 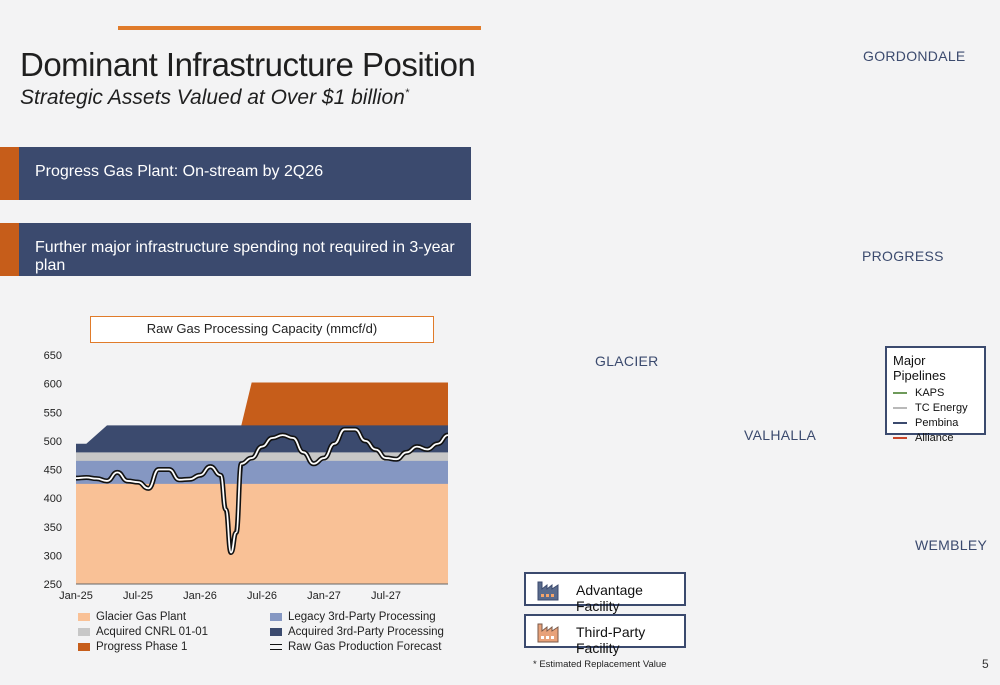 I want to click on map-label-gordondale: GORDONDALE, so click(x=914, y=56).